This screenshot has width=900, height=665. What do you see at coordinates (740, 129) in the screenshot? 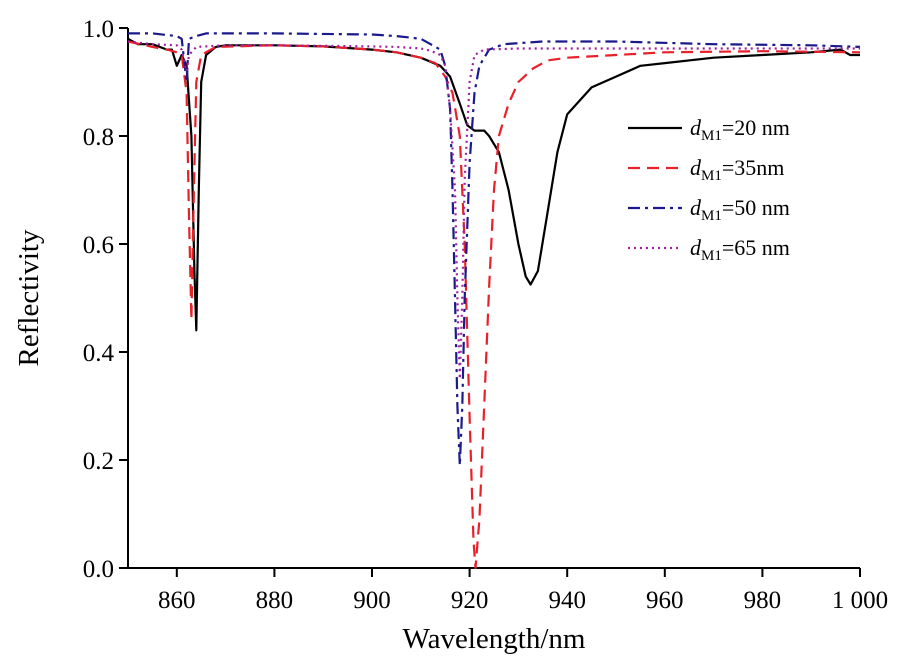
I see `legend-label-1: dM1=20 nm` at bounding box center [740, 129].